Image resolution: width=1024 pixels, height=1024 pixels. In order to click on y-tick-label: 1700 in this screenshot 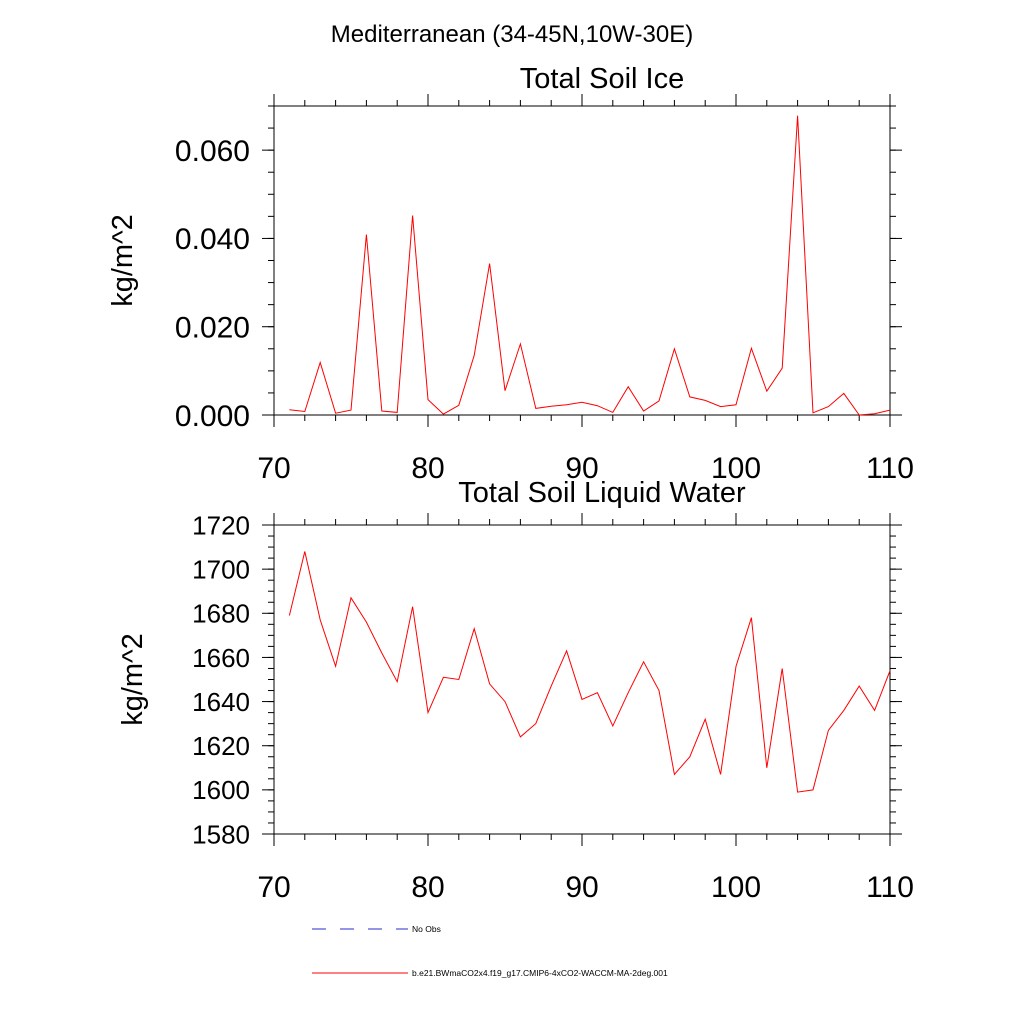, I will do `click(221, 570)`.